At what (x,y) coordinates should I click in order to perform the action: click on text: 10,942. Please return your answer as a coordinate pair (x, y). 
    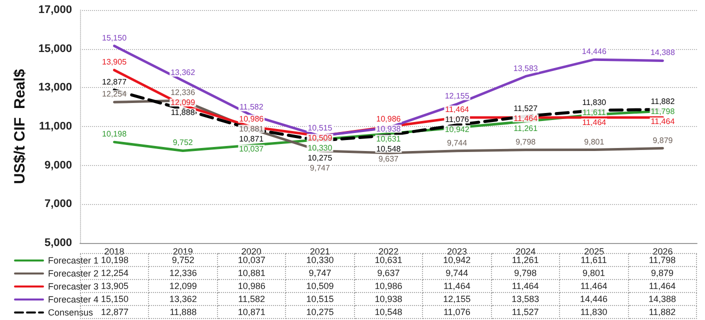
    Looking at the image, I should click on (457, 129).